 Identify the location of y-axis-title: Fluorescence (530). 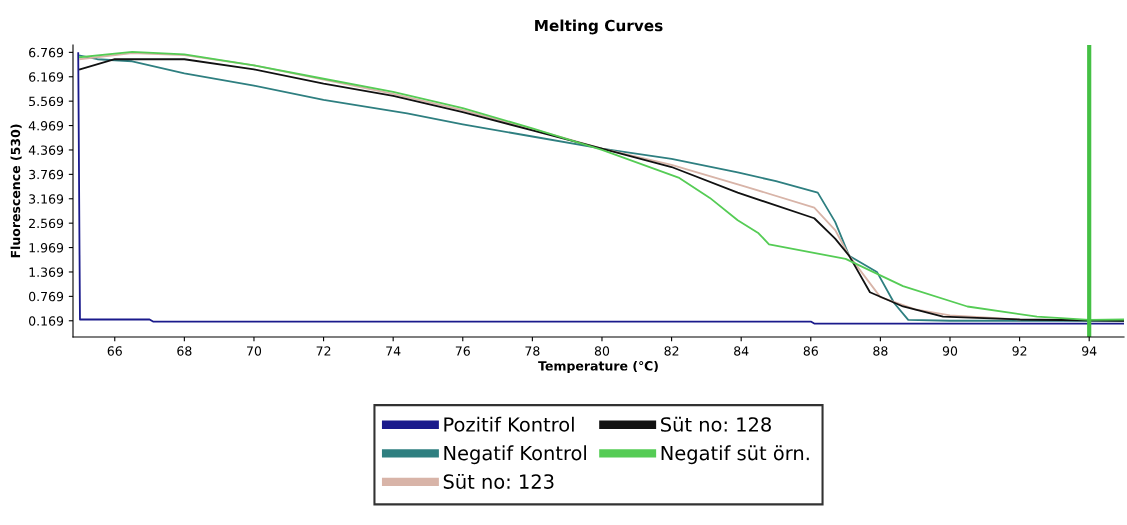
(16, 191).